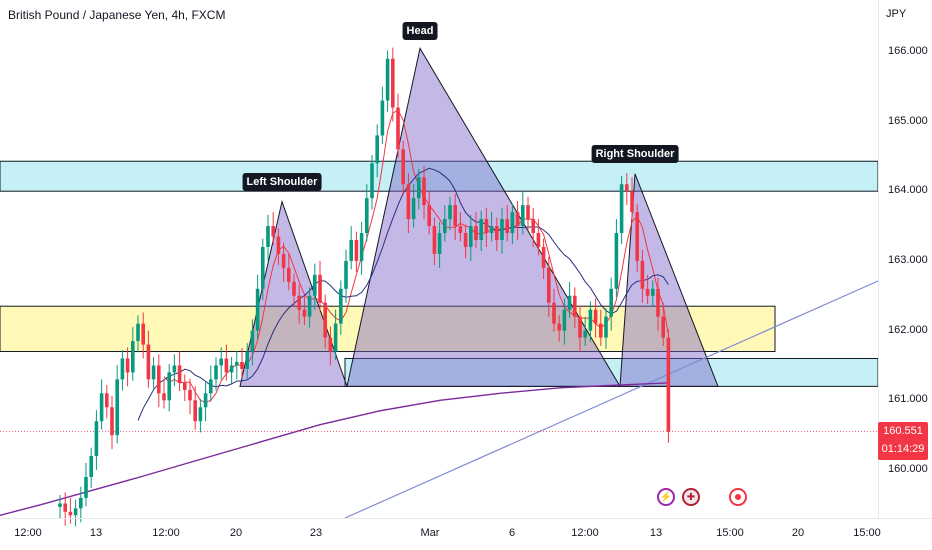  What do you see at coordinates (908, 399) in the screenshot?
I see `y-tick-label: 161.000` at bounding box center [908, 399].